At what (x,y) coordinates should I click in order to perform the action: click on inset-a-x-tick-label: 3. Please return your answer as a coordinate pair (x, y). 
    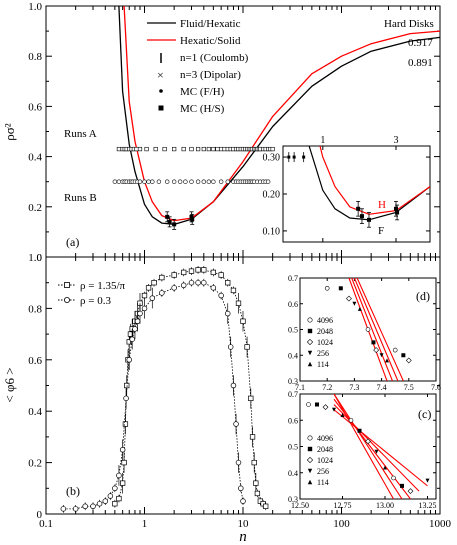
    Looking at the image, I should click on (395, 140).